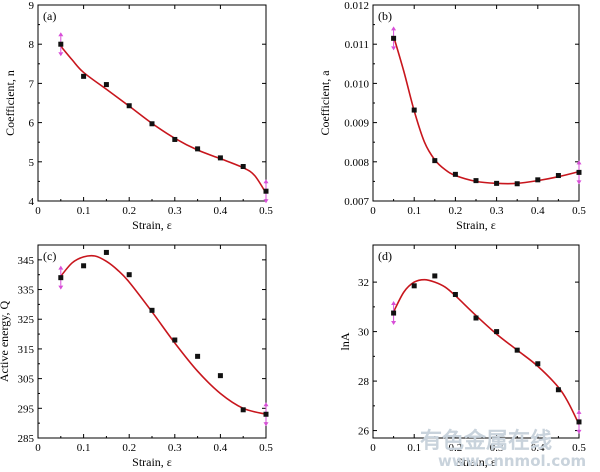  I want to click on y-tick-label: 0.011, so click(357, 45).